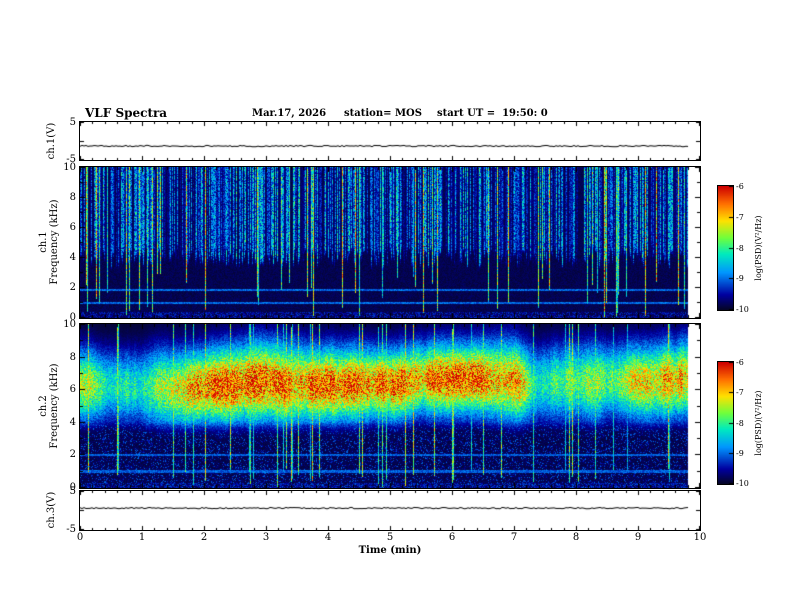 The image size is (792, 612). What do you see at coordinates (383, 113) in the screenshot?
I see `station-label: station= MOS` at bounding box center [383, 113].